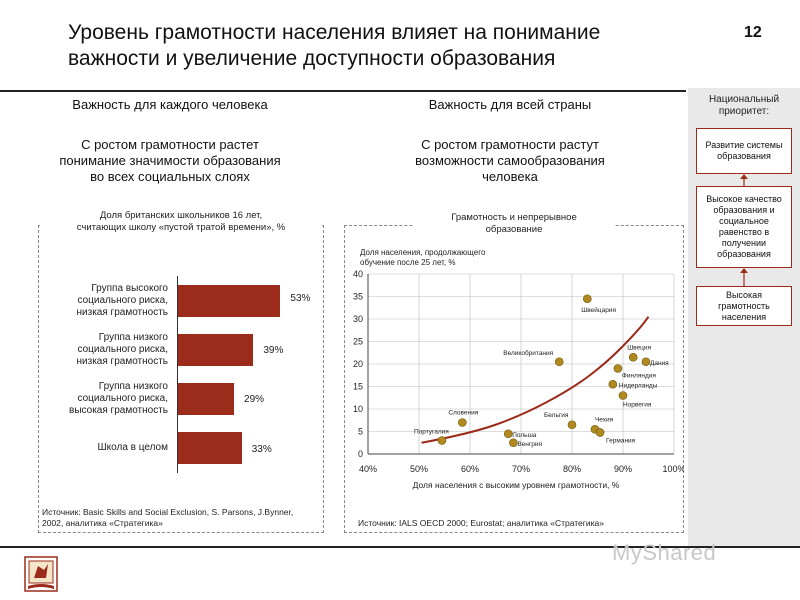 This screenshot has width=800, height=600. I want to click on bar-value-2: 39%, so click(273, 350).